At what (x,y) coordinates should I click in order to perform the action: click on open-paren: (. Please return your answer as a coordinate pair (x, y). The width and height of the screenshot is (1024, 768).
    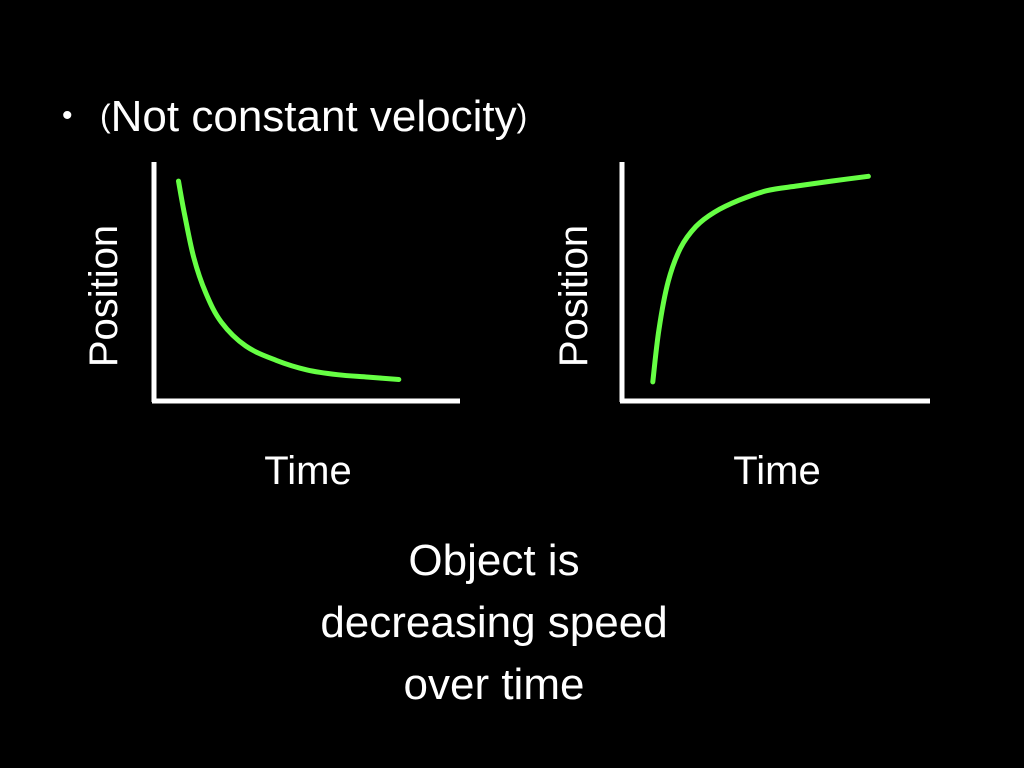
    Looking at the image, I should click on (105, 116).